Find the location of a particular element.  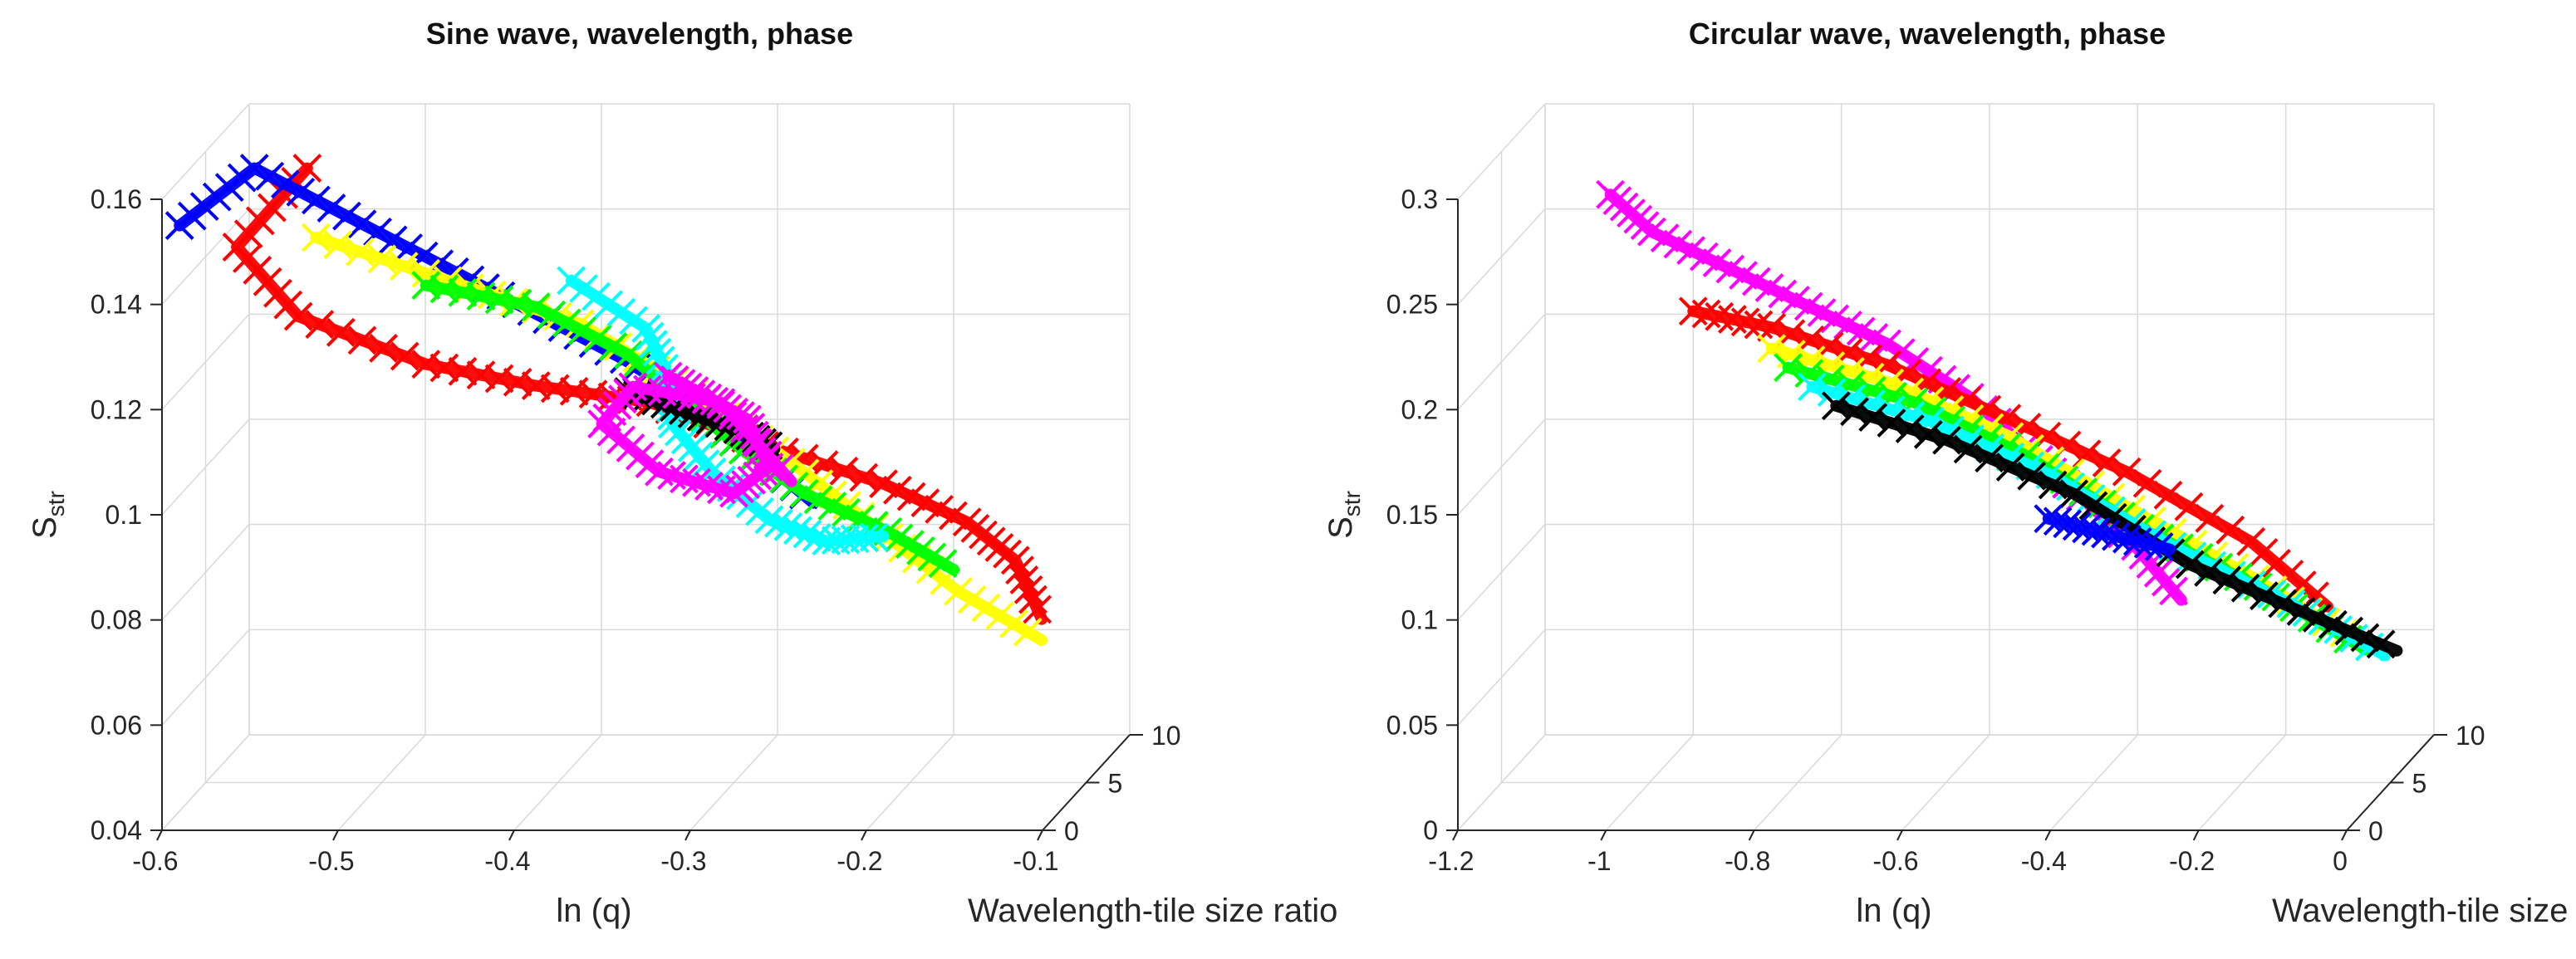

z-axis-label-sub: str is located at coordinates (56, 503).